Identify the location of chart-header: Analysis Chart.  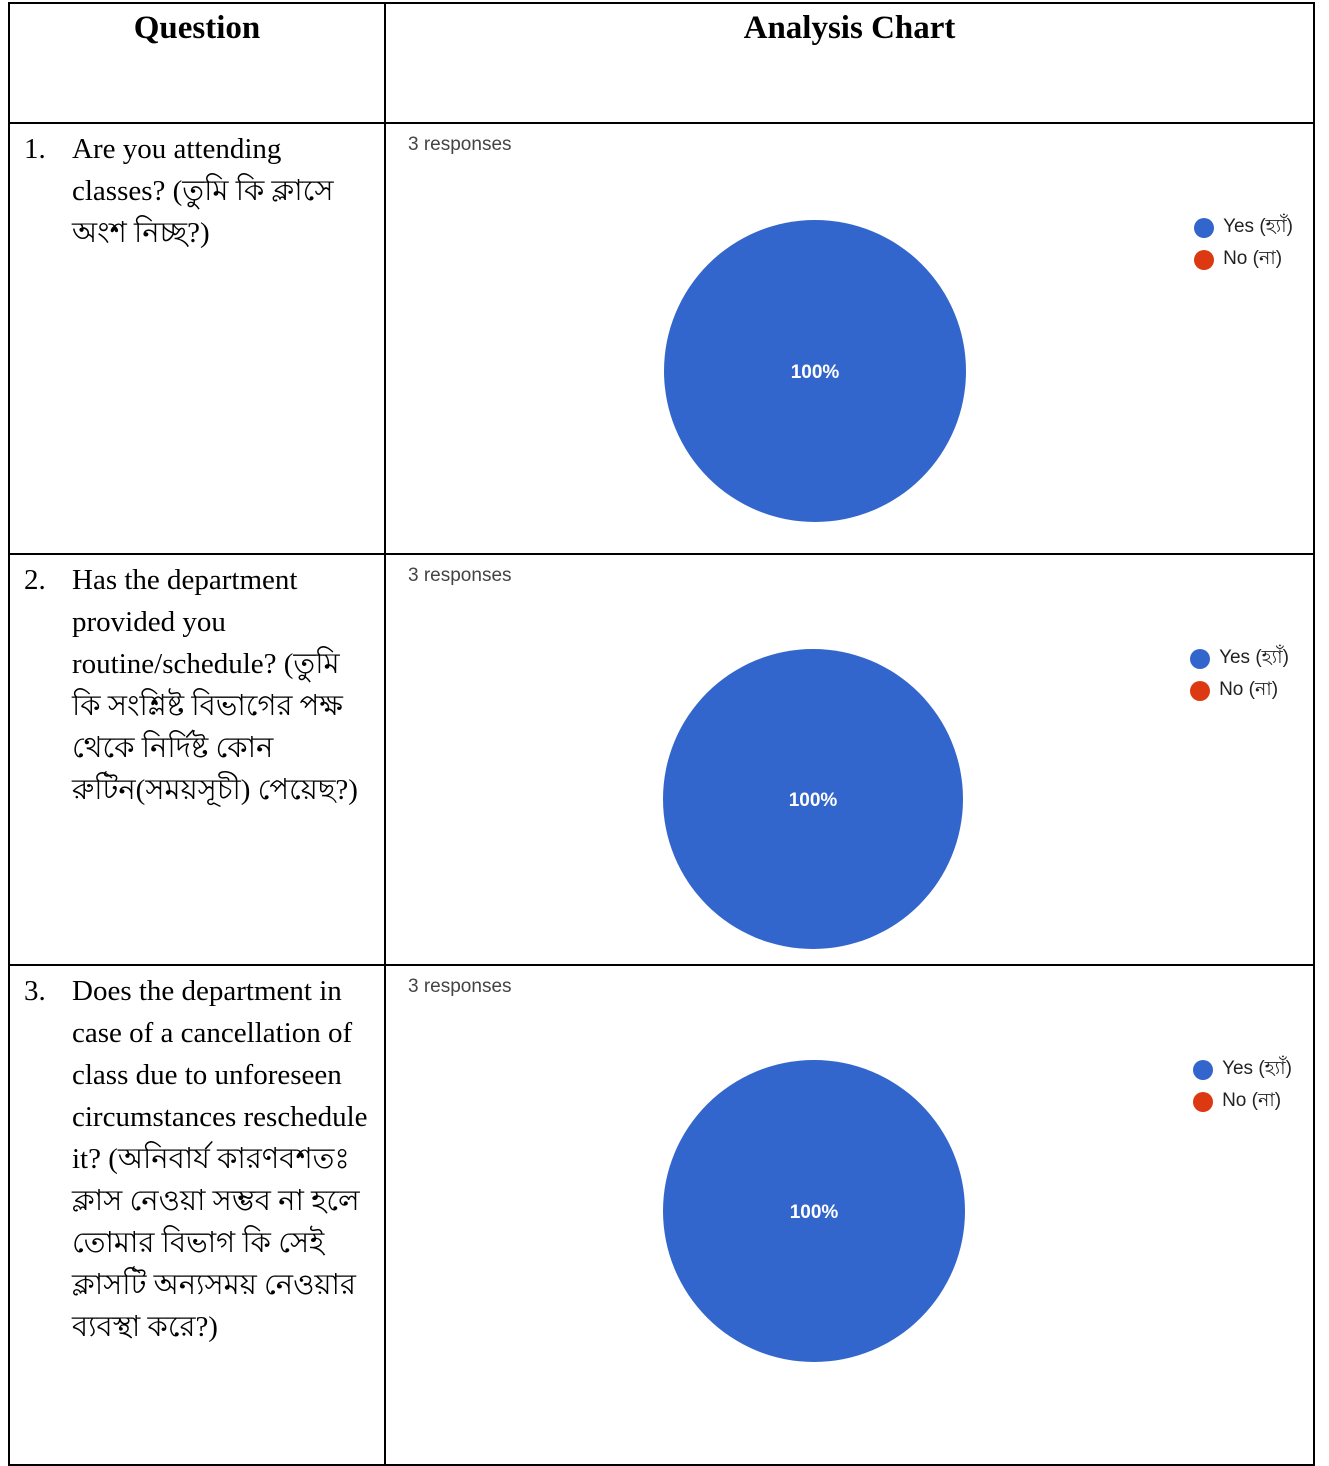
(849, 63).